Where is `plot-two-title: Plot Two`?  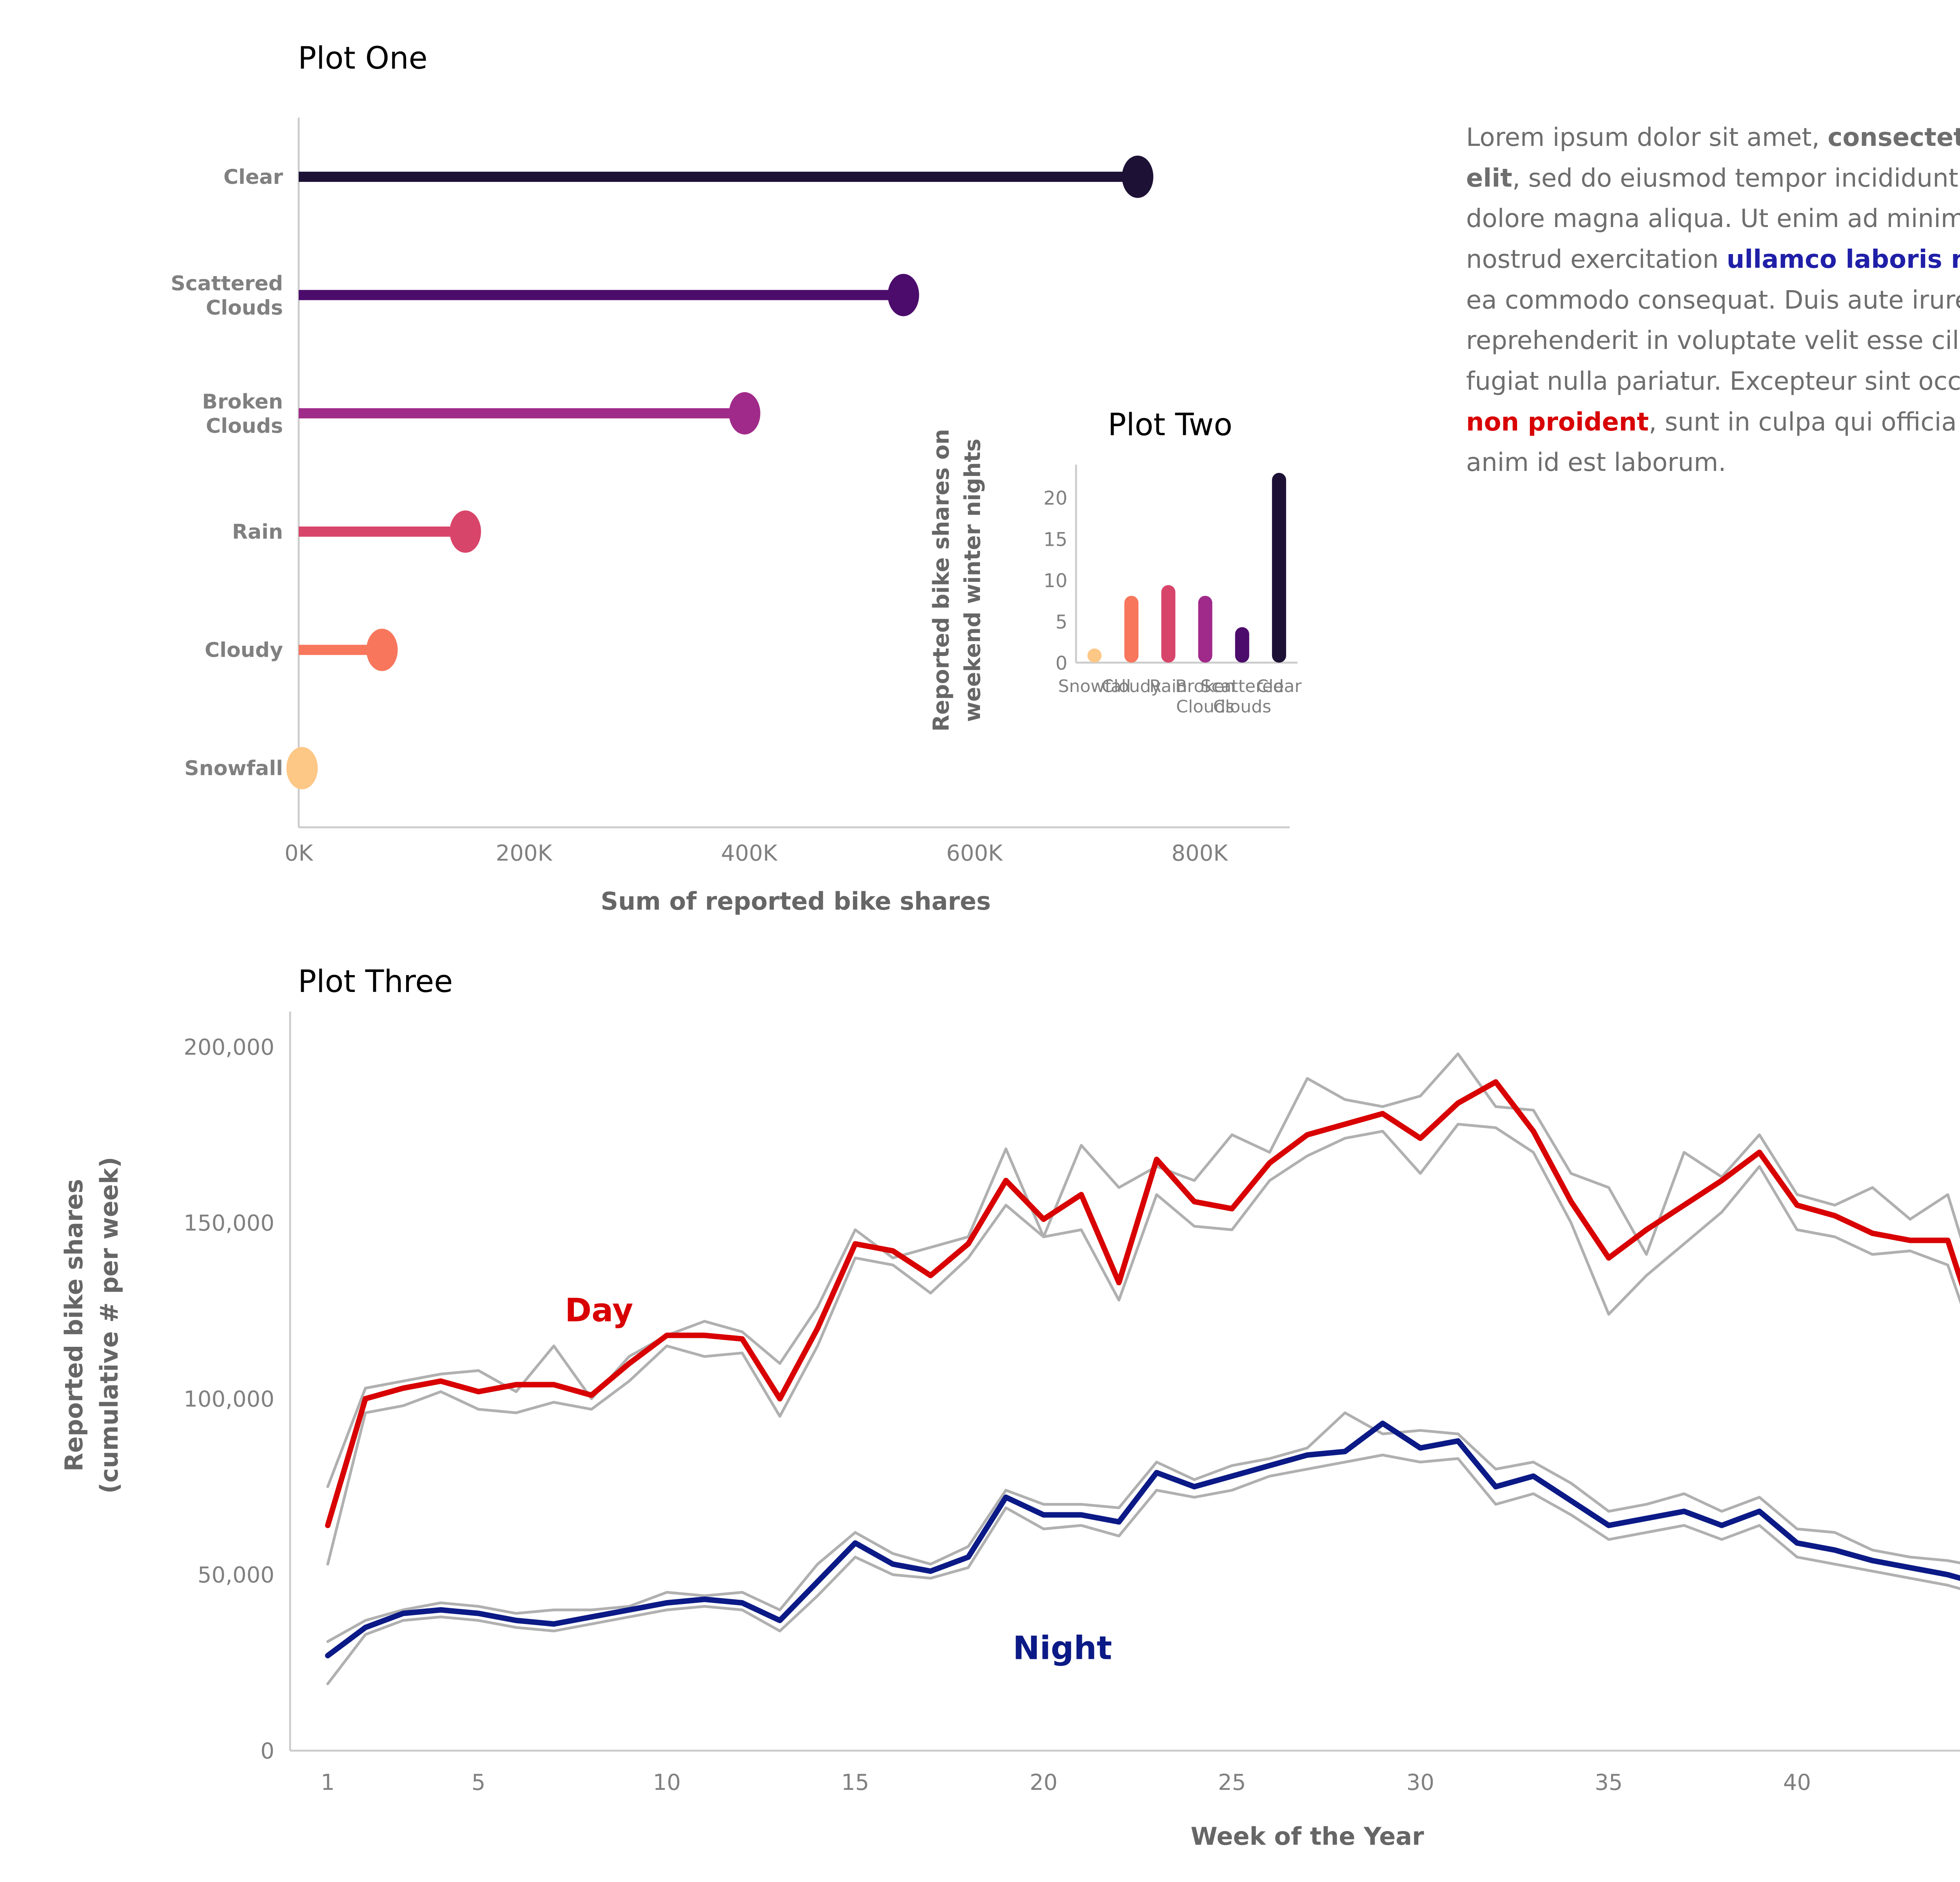
plot-two-title: Plot Two is located at coordinates (1170, 425).